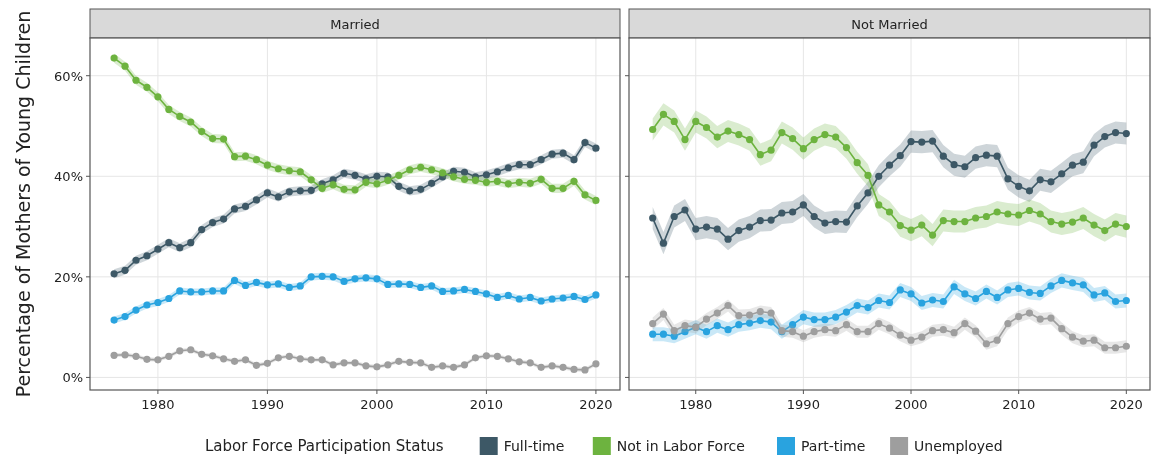 The image size is (1156, 457). What do you see at coordinates (534, 446) in the screenshot?
I see `legend-label: Full-time` at bounding box center [534, 446].